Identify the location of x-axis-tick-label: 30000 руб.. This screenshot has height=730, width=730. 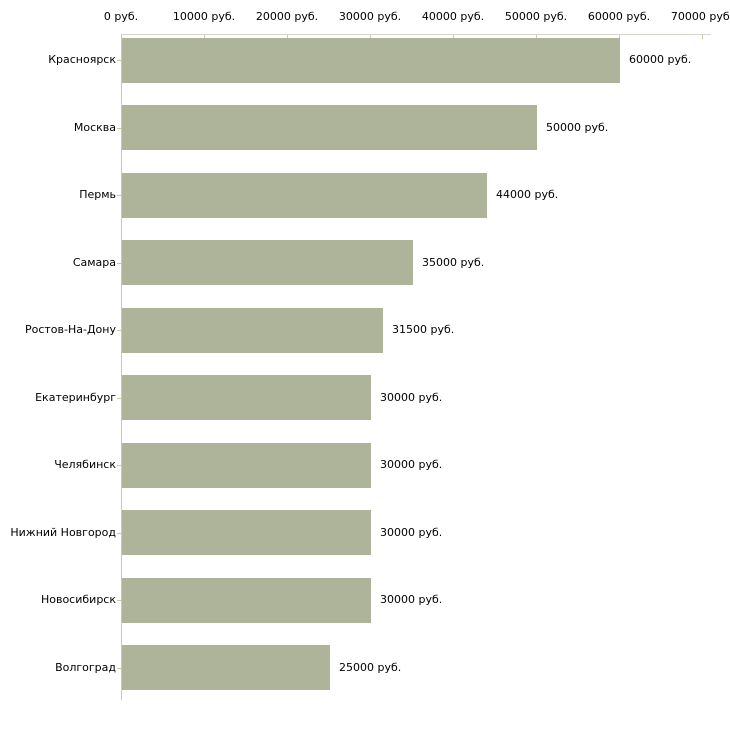
(370, 16).